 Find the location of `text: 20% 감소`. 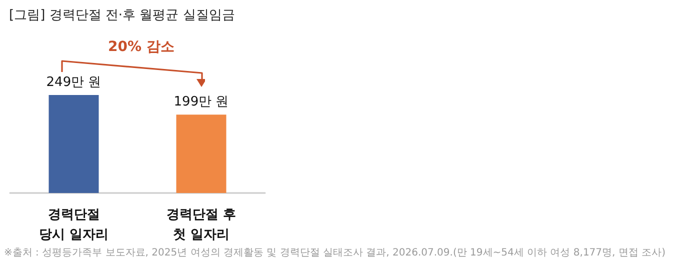

text: 20% 감소 is located at coordinates (141, 47).